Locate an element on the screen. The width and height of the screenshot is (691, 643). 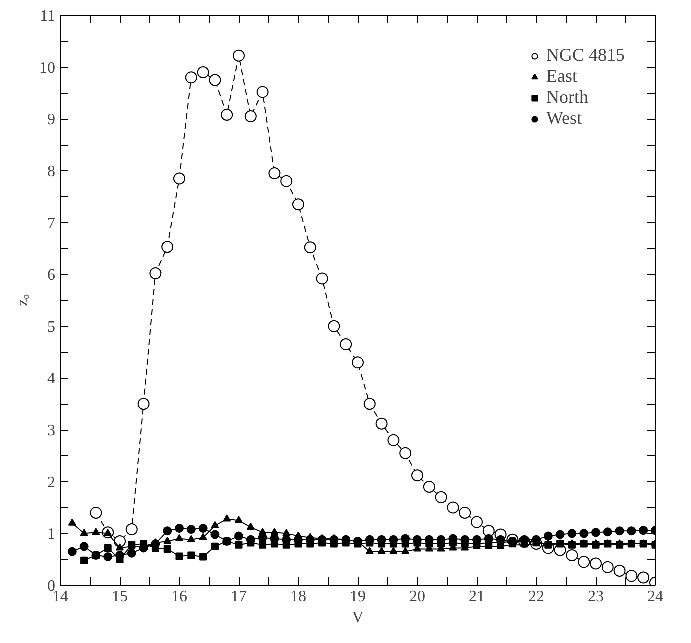
legend-label: NGC 4815 is located at coordinates (585, 55).